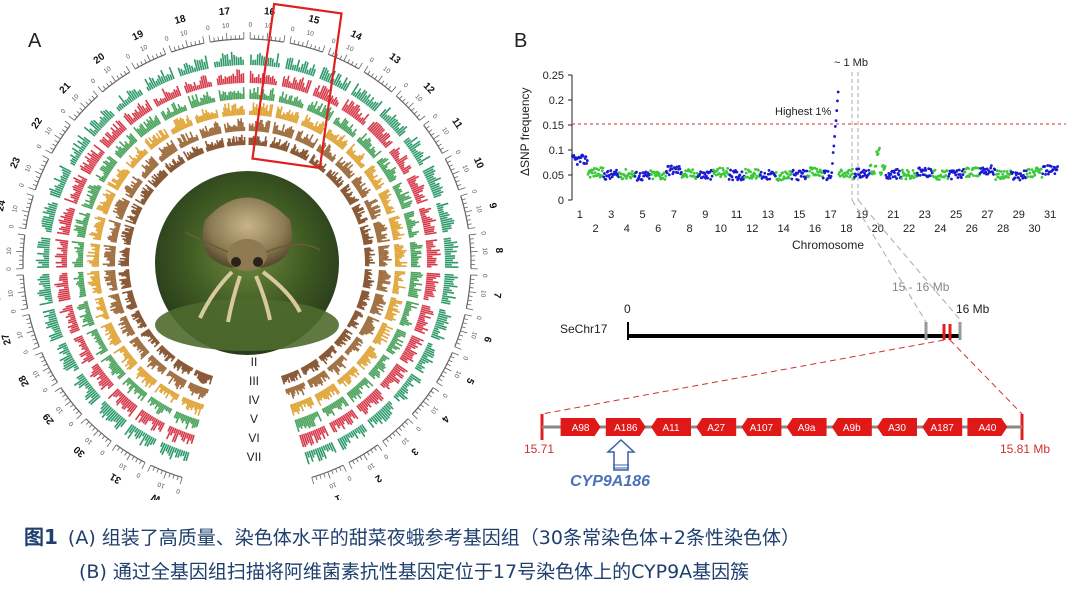 This screenshot has height=602, width=1080. I want to click on chromosome-17-highlight, so click(297, 86).